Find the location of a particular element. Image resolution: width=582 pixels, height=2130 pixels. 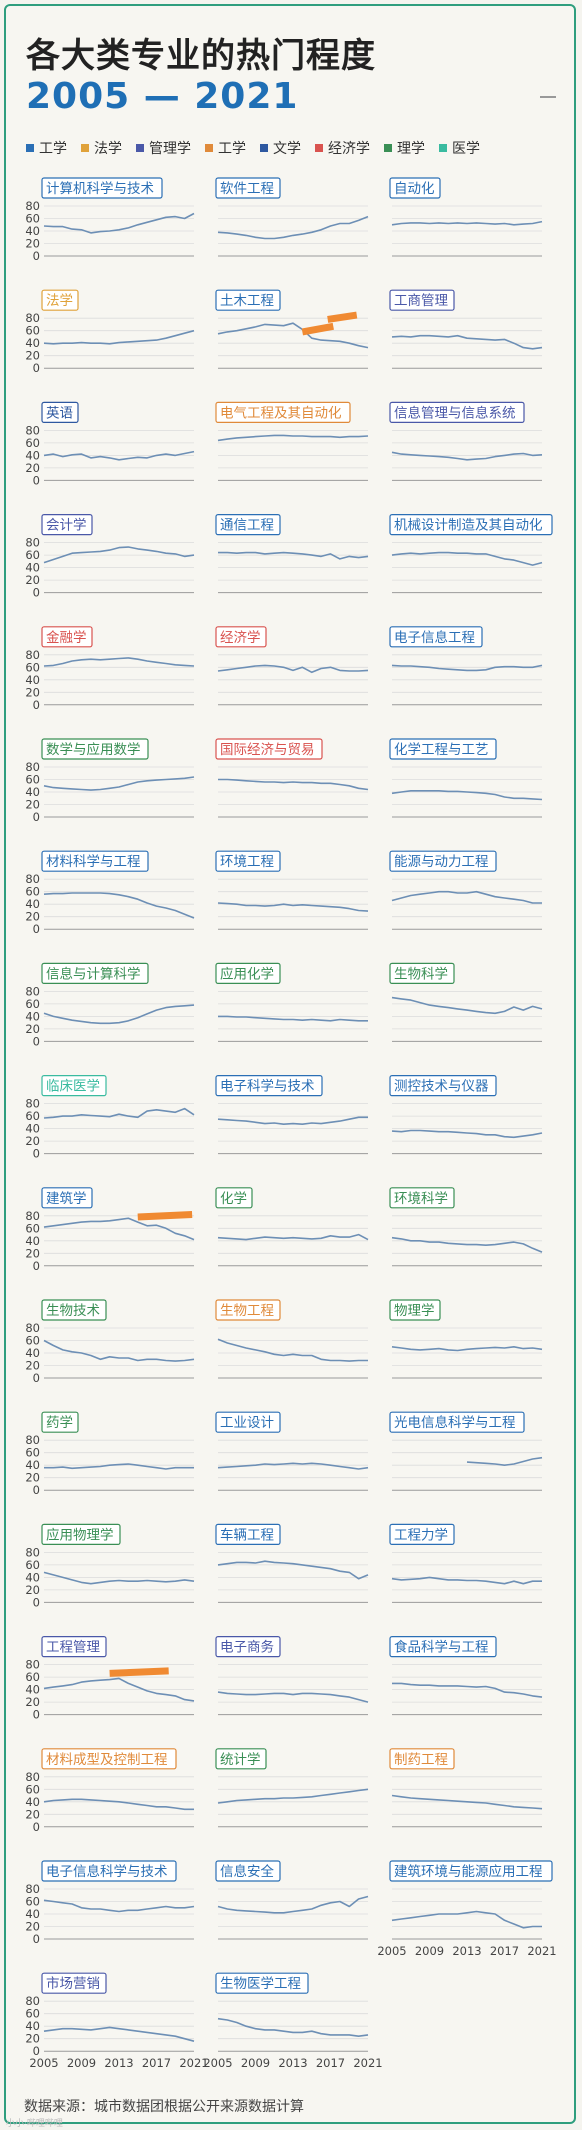

small-multiple-chart: 环境工程 is located at coordinates (292, 890).